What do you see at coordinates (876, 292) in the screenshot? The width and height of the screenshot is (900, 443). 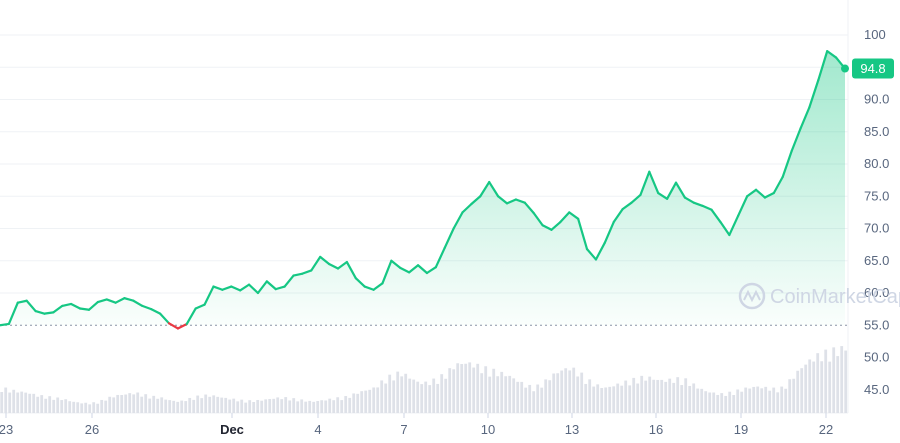 I see `y-tick-label: 60.0` at bounding box center [876, 292].